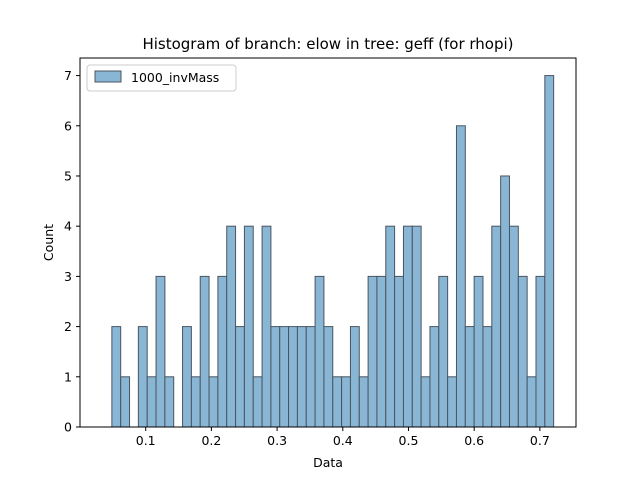  Describe the element at coordinates (68, 75) in the screenshot. I see `y-tick-label: 7` at that location.